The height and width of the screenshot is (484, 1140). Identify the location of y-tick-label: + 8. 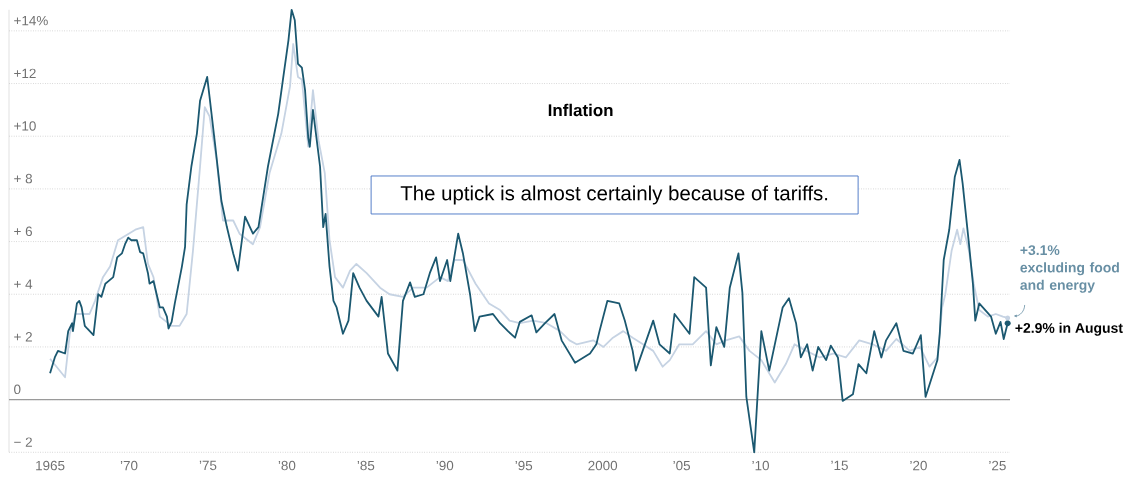
(23, 178).